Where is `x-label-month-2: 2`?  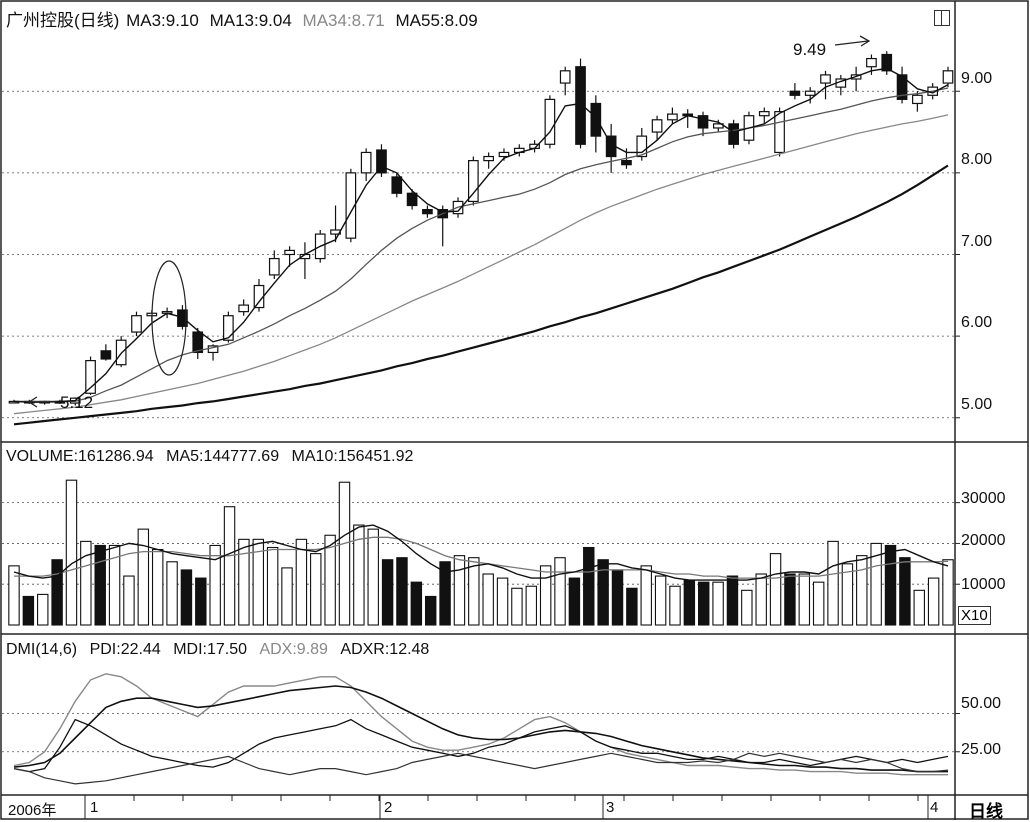 x-label-month-2: 2 is located at coordinates (388, 807).